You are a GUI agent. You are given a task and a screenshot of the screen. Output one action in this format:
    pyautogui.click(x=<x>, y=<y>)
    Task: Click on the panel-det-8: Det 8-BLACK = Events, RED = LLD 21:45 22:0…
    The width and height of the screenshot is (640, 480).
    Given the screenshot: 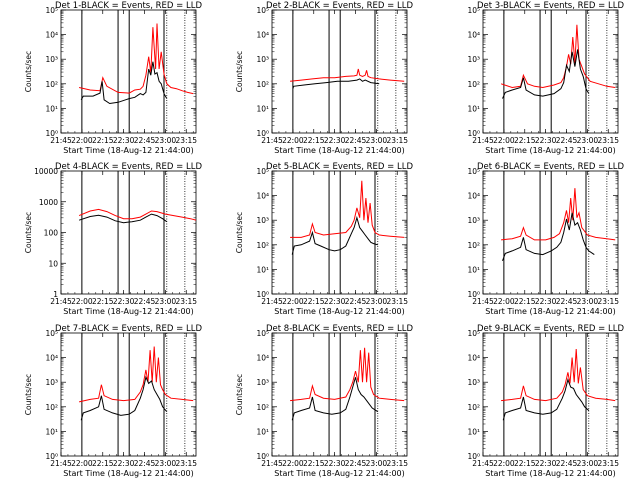 What is the action you would take?
    pyautogui.click(x=324, y=401)
    